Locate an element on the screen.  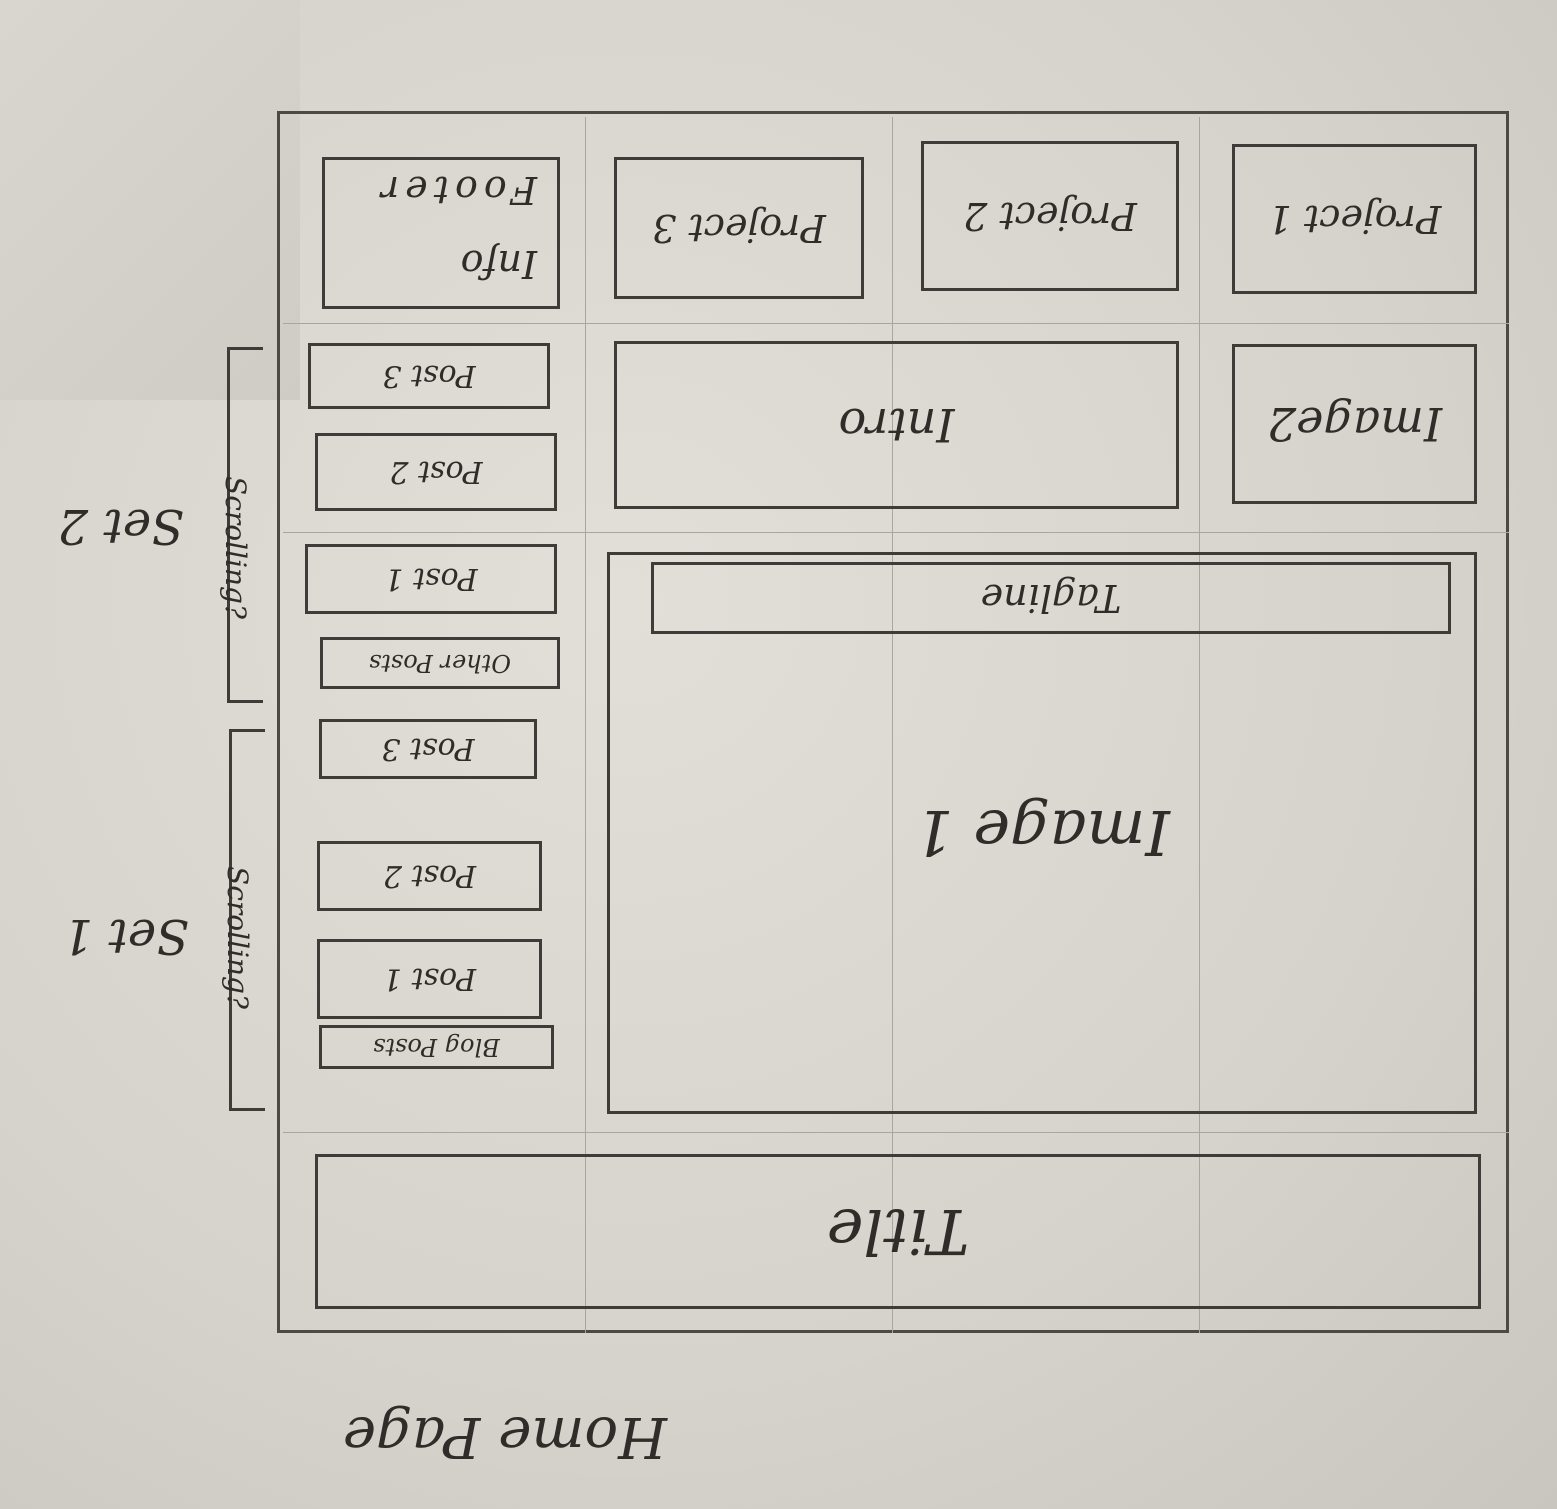
project1-box: Project 1 is located at coordinates (1354, 219).